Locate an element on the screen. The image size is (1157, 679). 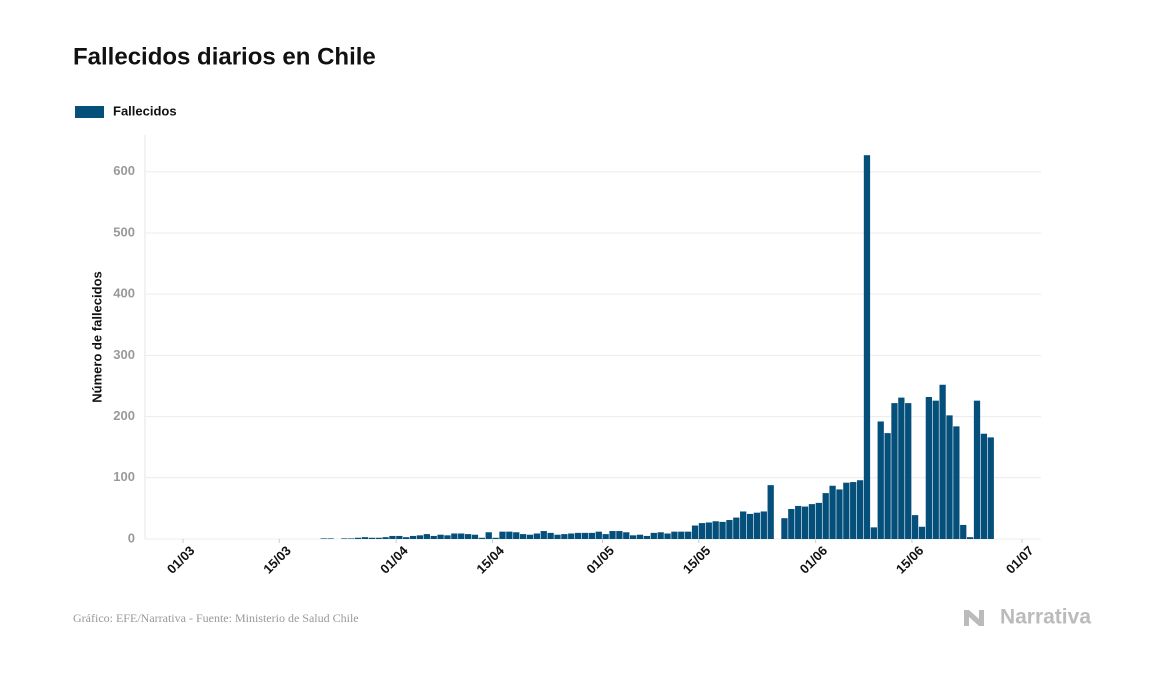
x-tick-label: 15/06 is located at coordinates (910, 560).